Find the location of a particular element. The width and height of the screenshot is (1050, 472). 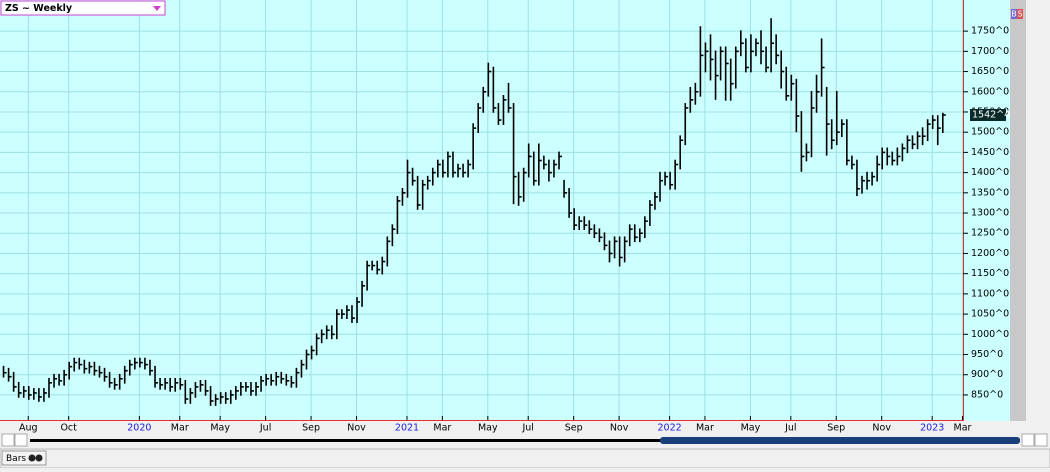

y-tick-label: 1450^0 is located at coordinates (990, 152).